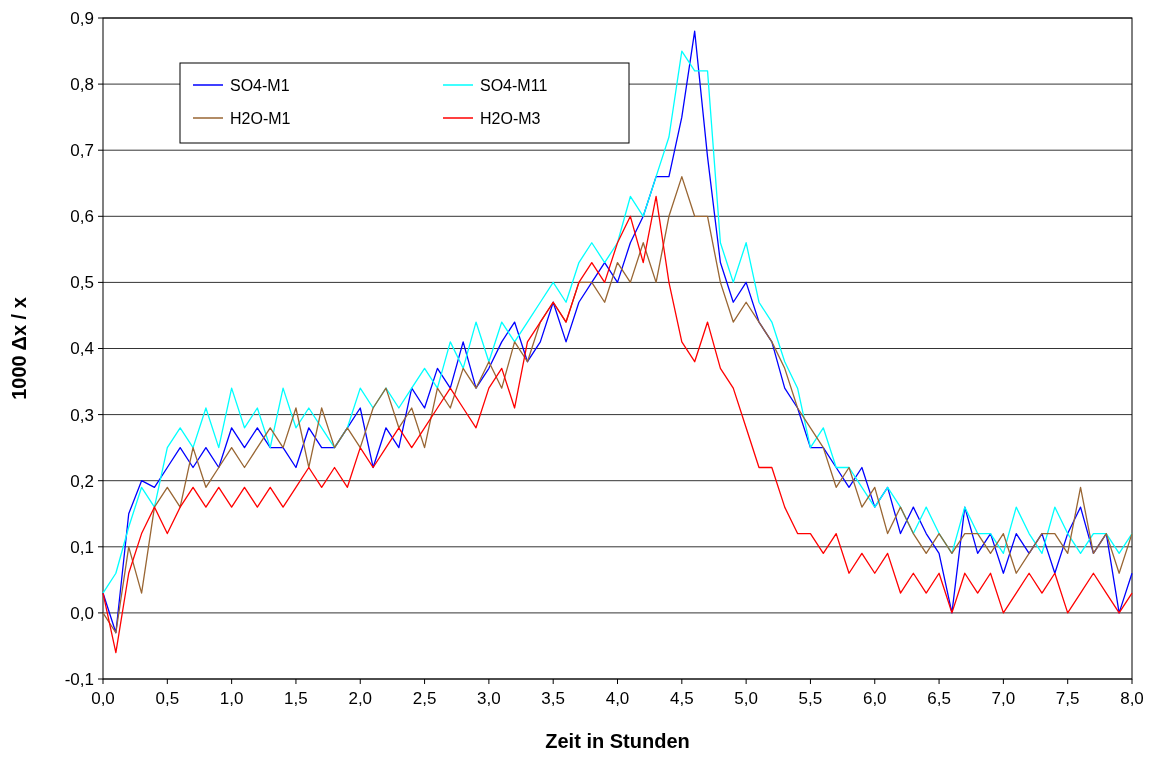  I want to click on y-tick-label: 0,3, so click(82, 415).